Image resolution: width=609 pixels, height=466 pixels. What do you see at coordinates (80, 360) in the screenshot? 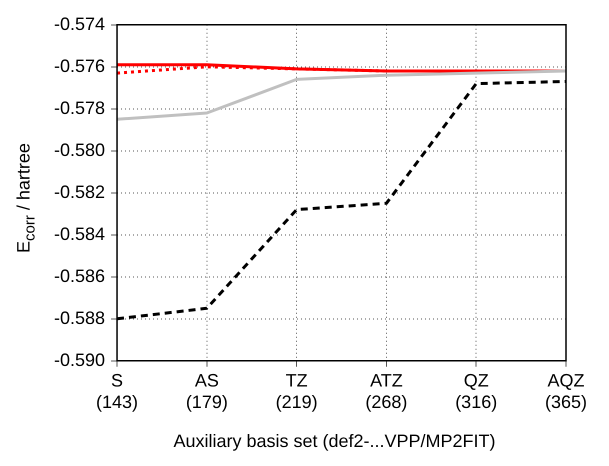
I see `y-tick-label: -0.590` at bounding box center [80, 360].